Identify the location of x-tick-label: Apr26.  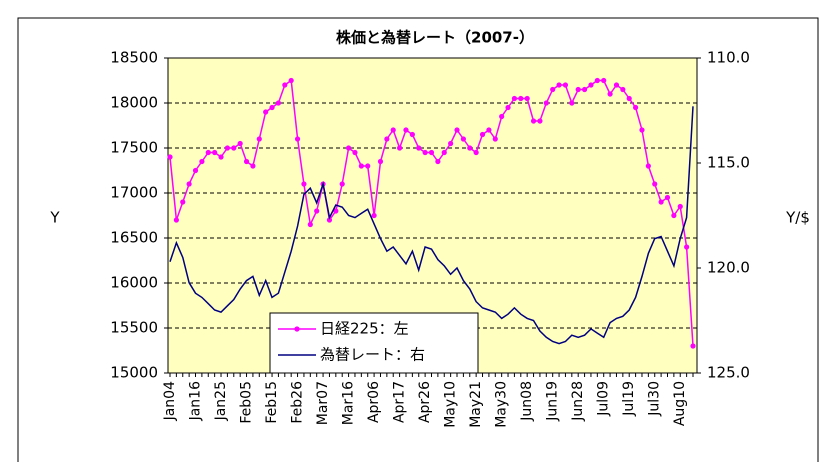
(425, 402).